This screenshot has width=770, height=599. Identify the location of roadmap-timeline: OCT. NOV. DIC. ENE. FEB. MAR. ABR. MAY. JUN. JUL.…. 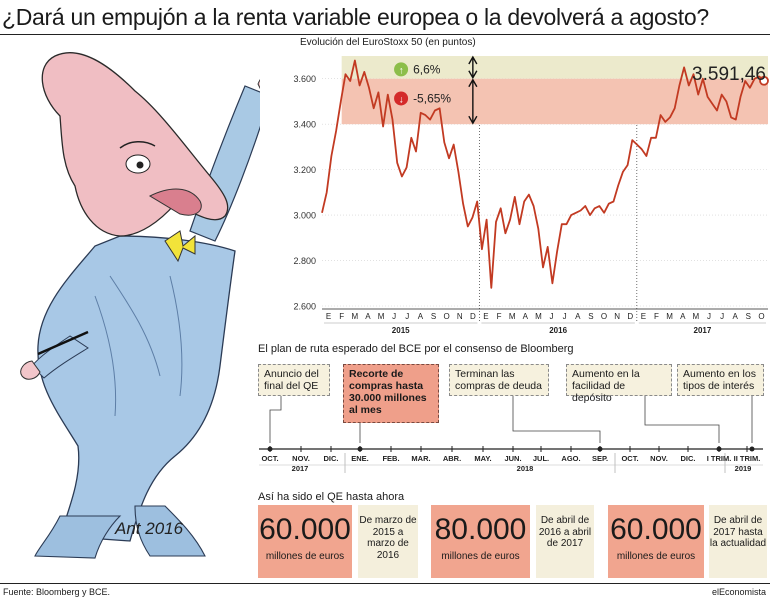
(511, 434).